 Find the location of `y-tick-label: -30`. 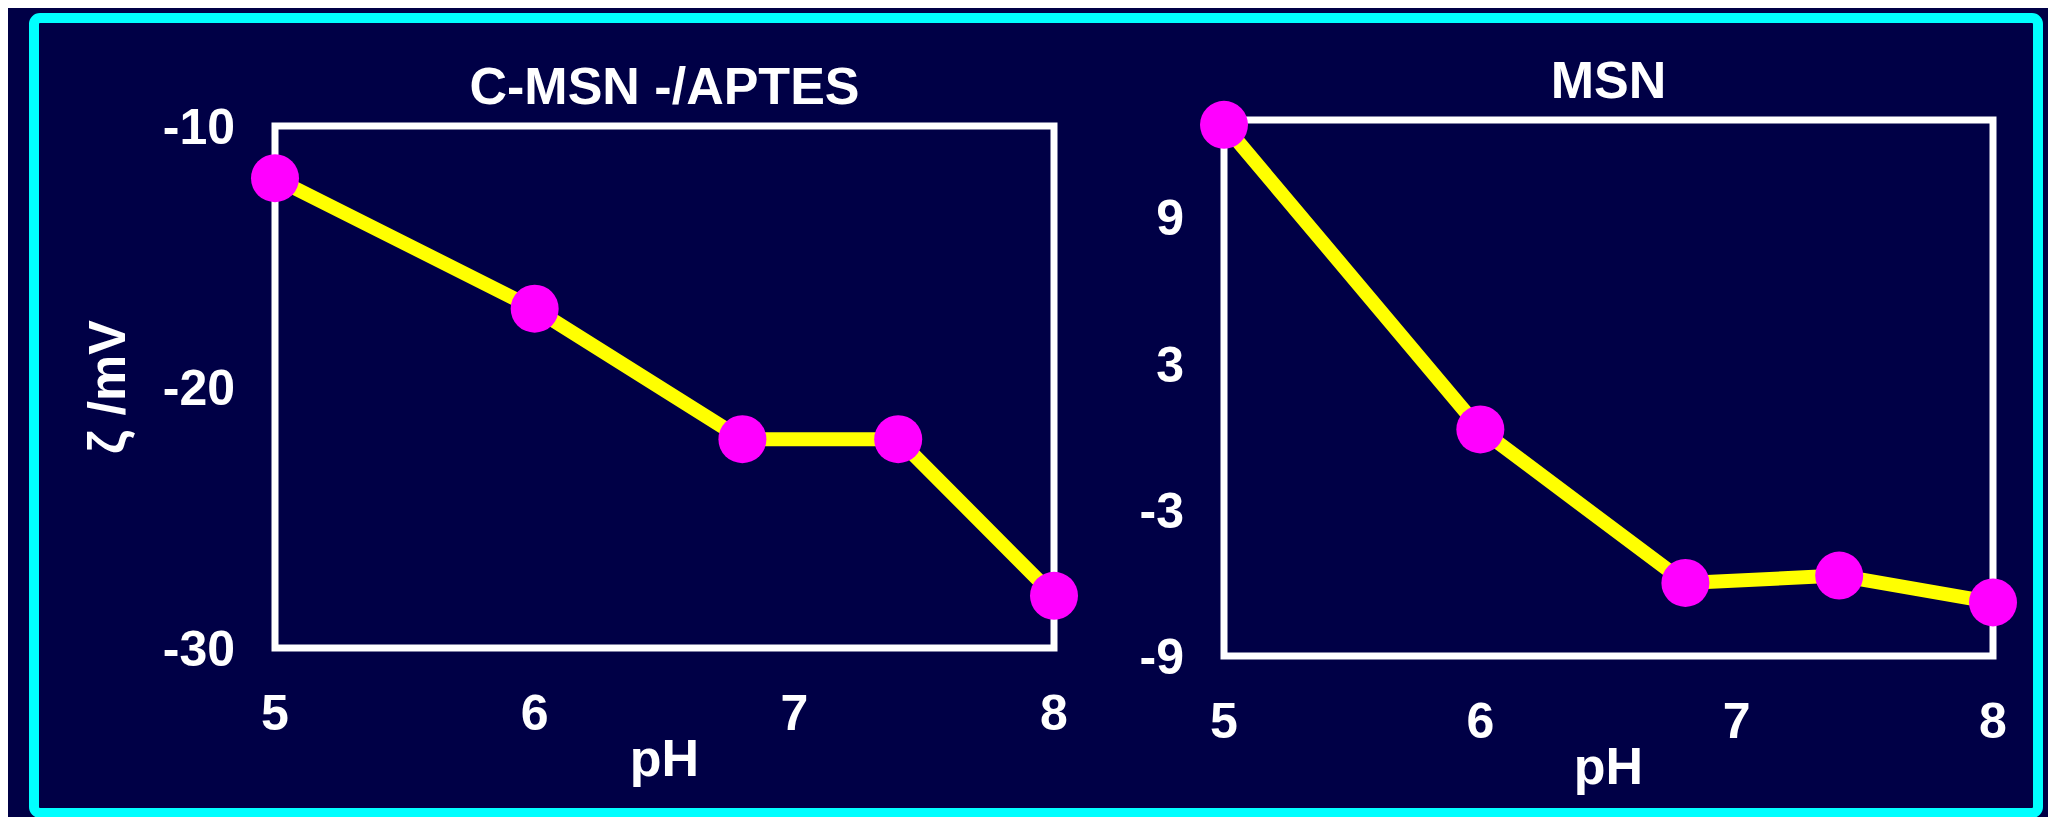

y-tick-label: -30 is located at coordinates (198, 649).